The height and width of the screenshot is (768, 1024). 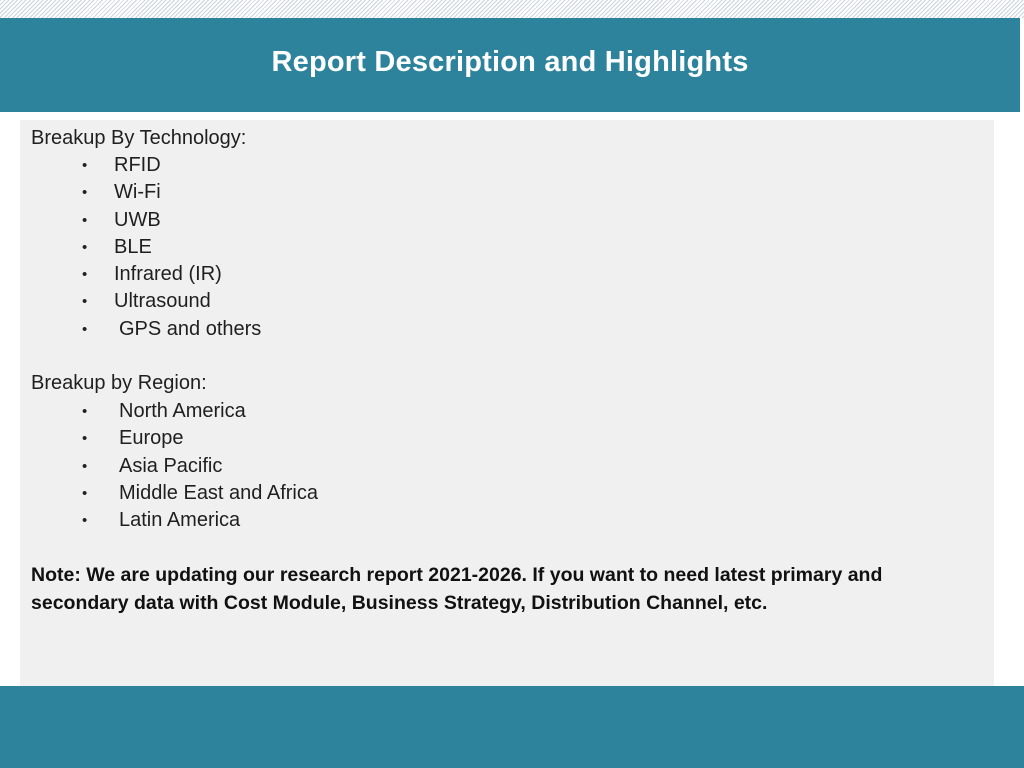 What do you see at coordinates (139, 138) in the screenshot?
I see `technology-heading: Breakup By Technology:` at bounding box center [139, 138].